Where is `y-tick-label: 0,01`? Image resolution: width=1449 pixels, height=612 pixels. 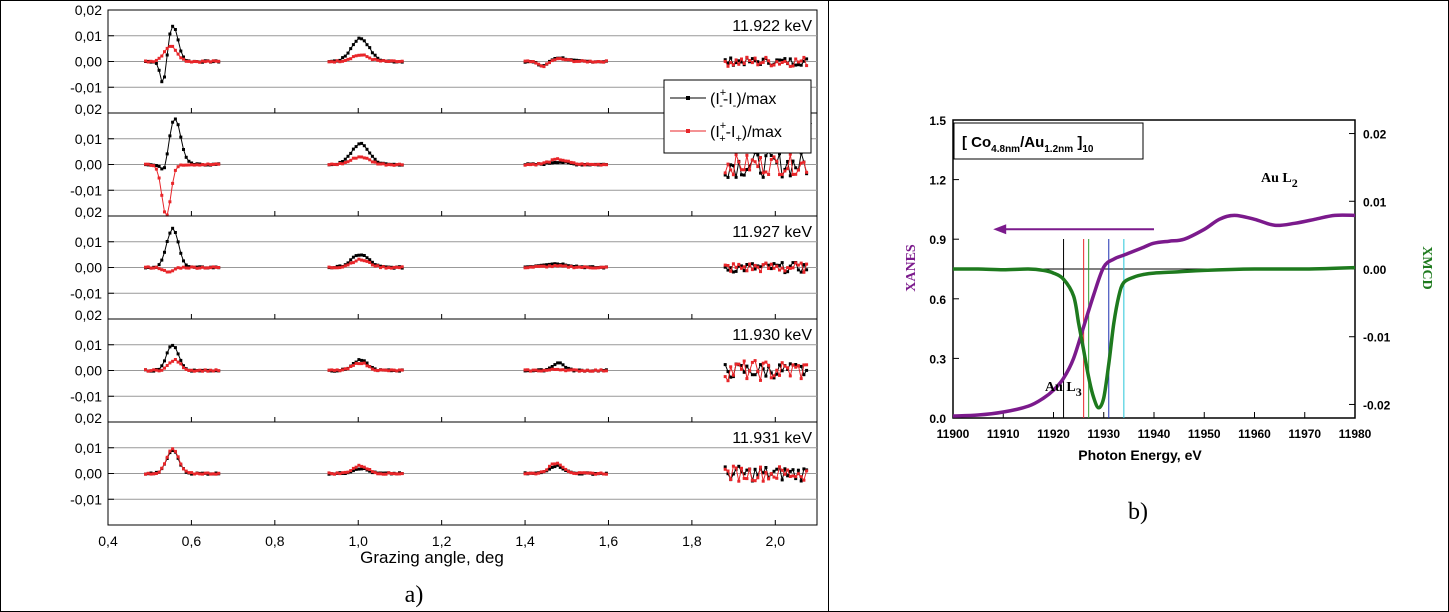 y-tick-label: 0,01 is located at coordinates (88, 345).